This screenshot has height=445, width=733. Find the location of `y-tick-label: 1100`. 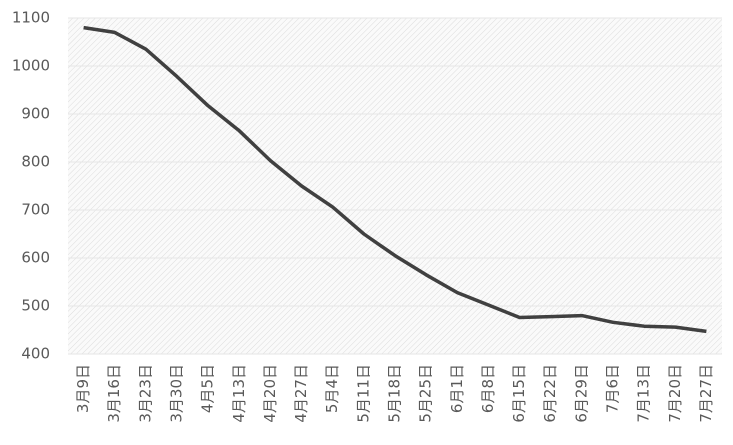

y-tick-label: 1100 is located at coordinates (31, 18).